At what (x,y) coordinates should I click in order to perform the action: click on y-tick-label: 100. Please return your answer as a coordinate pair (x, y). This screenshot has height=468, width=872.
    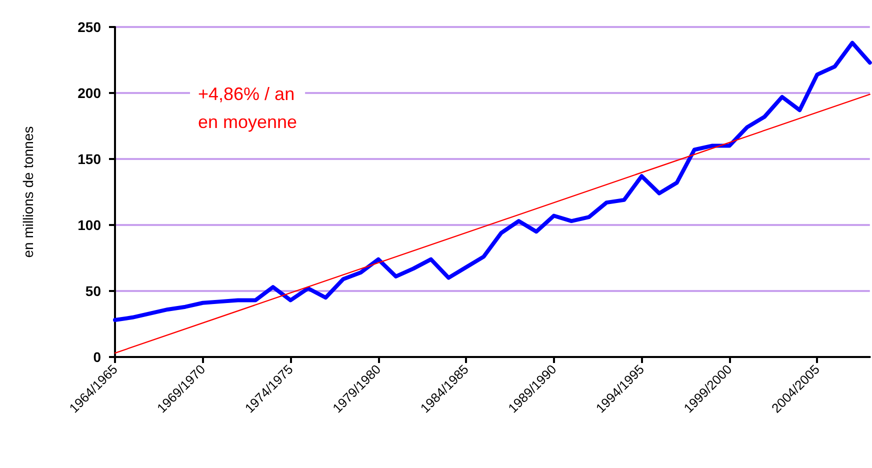
    Looking at the image, I should click on (90, 225).